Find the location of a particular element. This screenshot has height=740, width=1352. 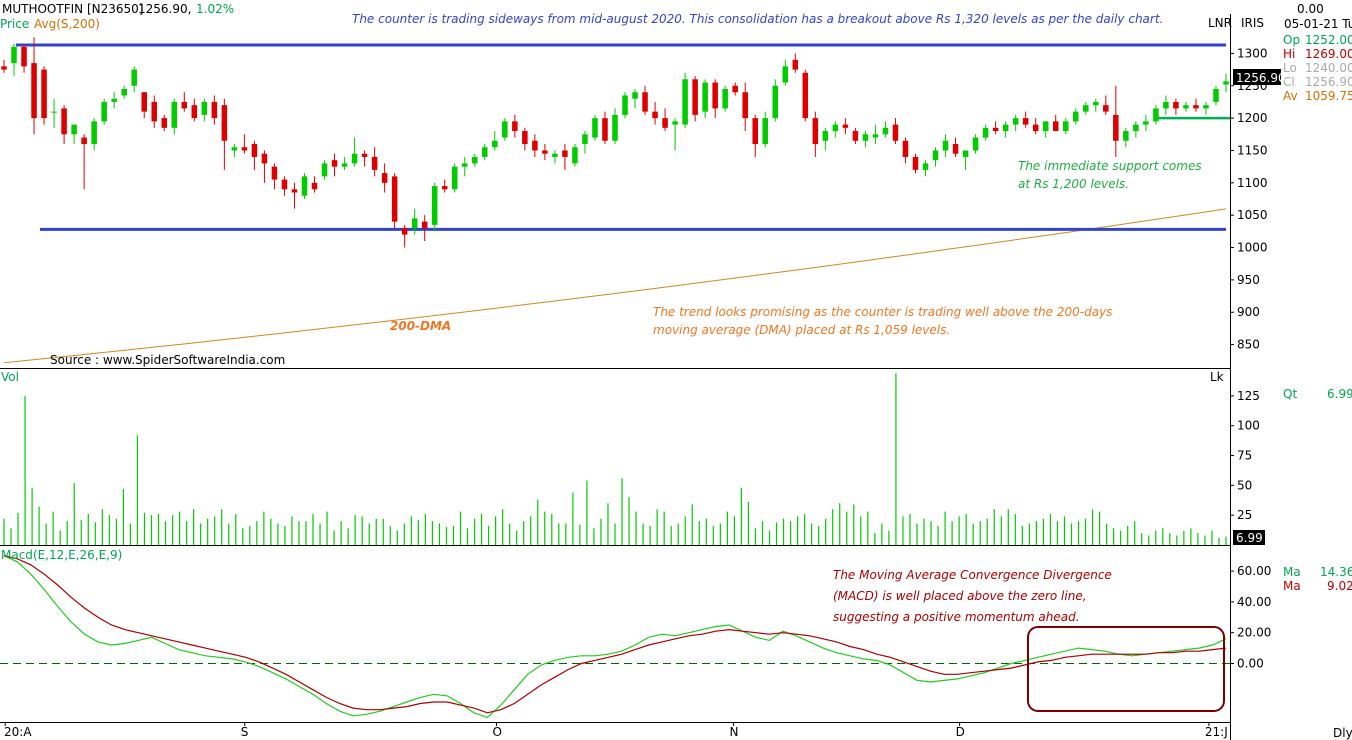

price-tick-label: 1050 is located at coordinates (1252, 215).